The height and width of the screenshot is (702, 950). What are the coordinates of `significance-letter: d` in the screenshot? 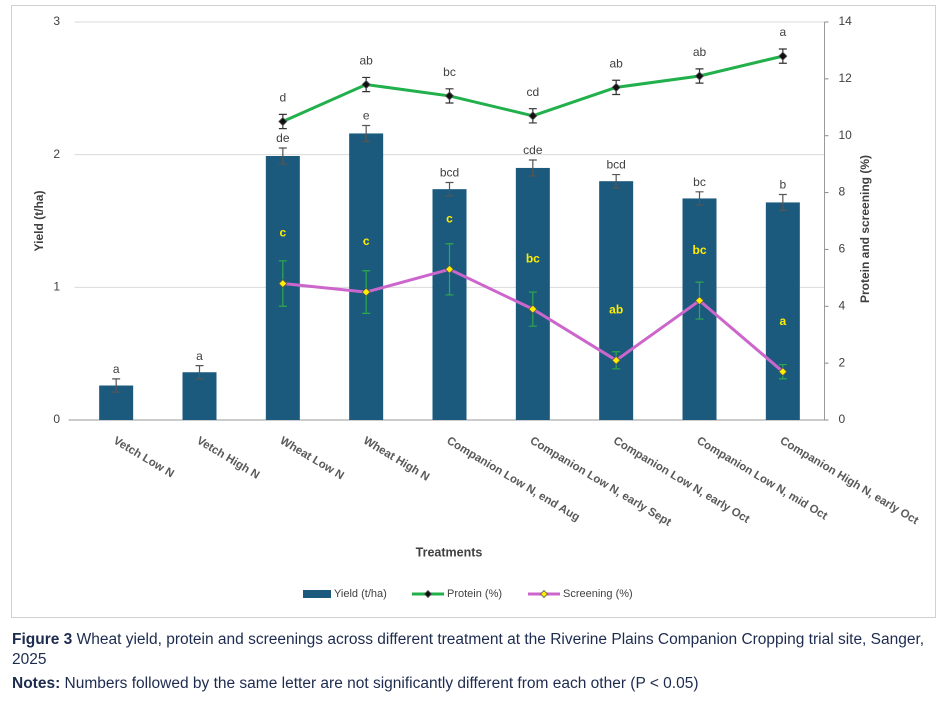 It's located at (282, 98).